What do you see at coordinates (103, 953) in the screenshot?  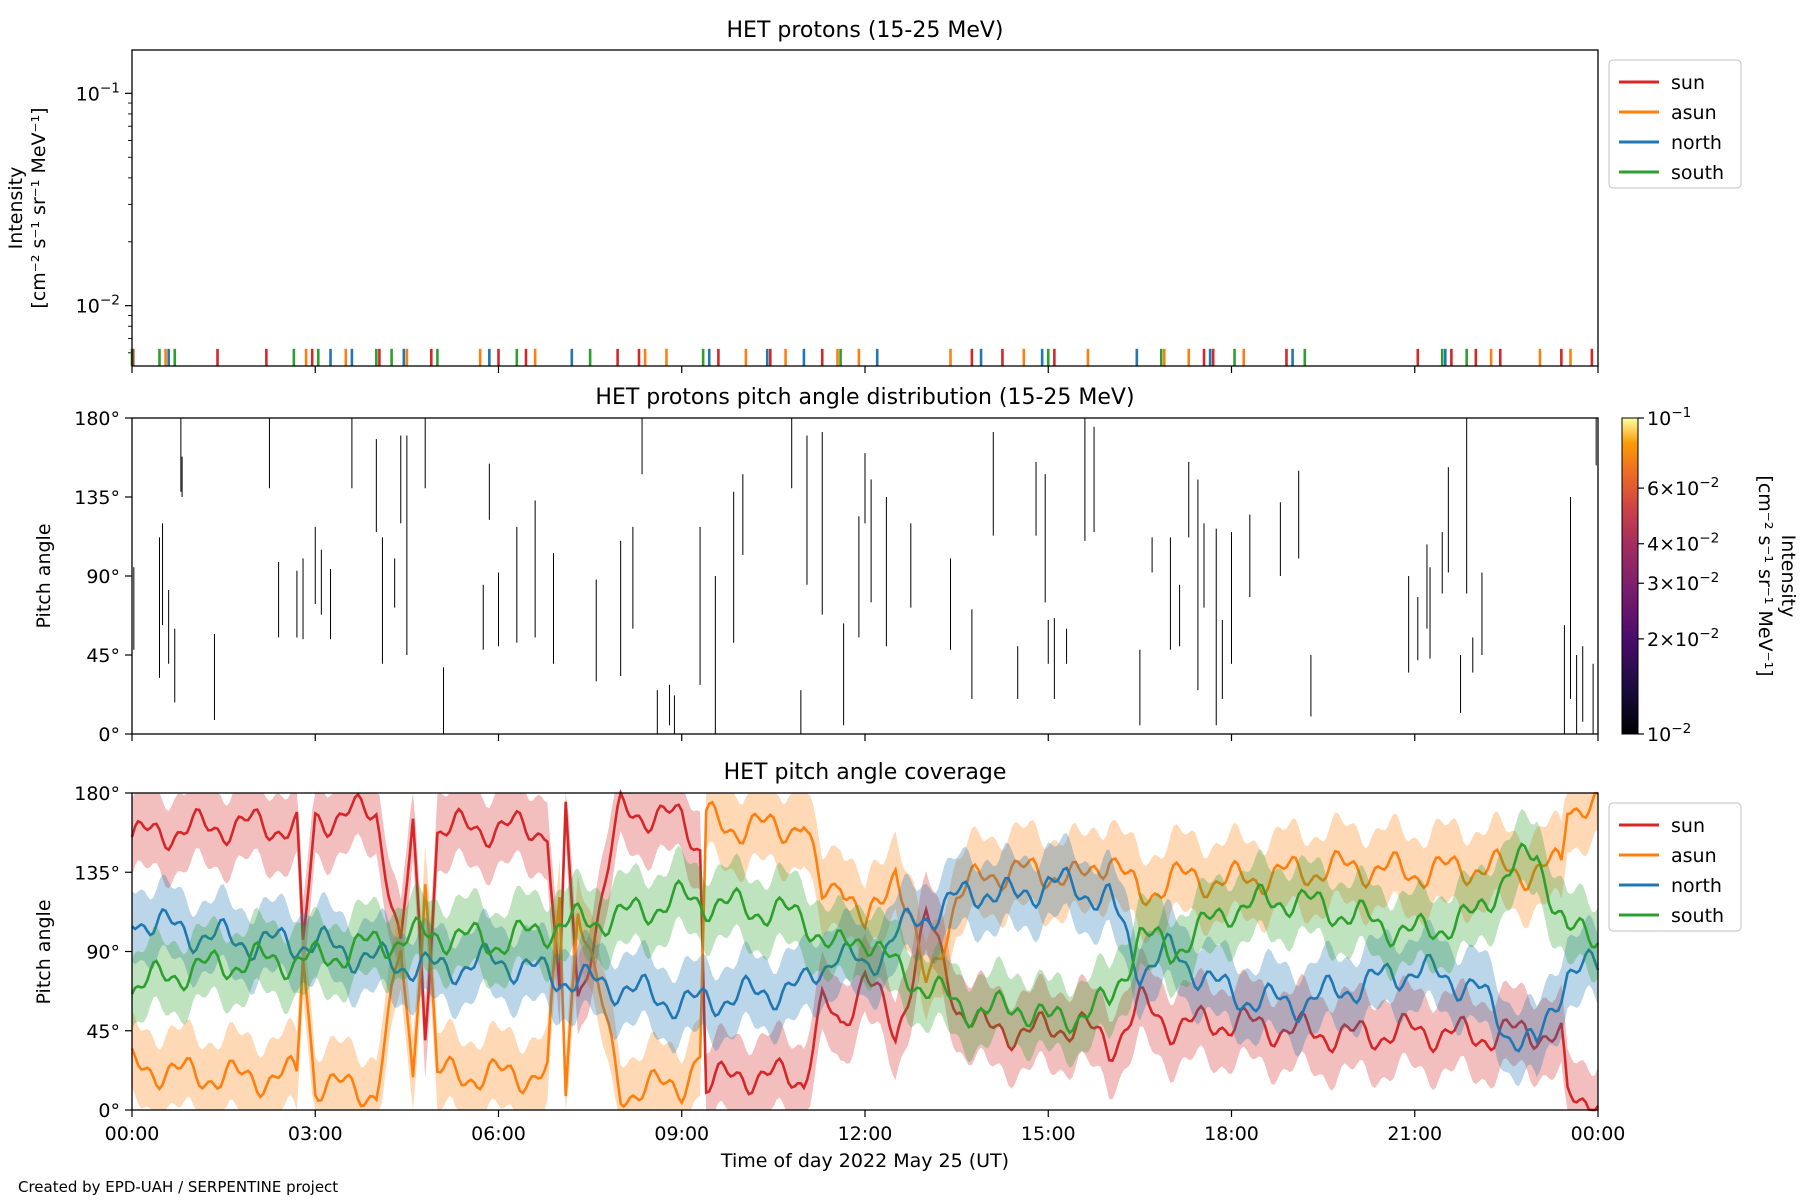 I see `coverage-y-tick-label: 90°` at bounding box center [103, 953].